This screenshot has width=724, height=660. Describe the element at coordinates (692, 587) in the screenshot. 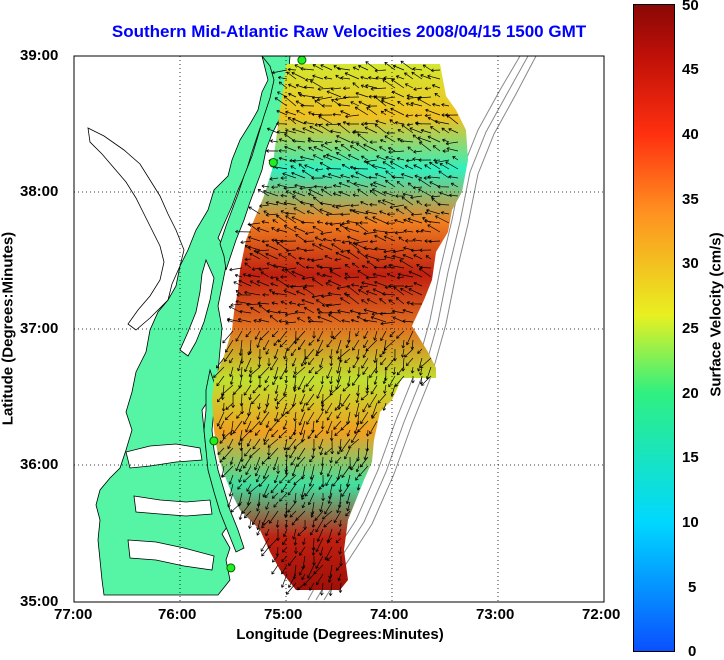

I see `colorbar-tick-label: 5` at that location.